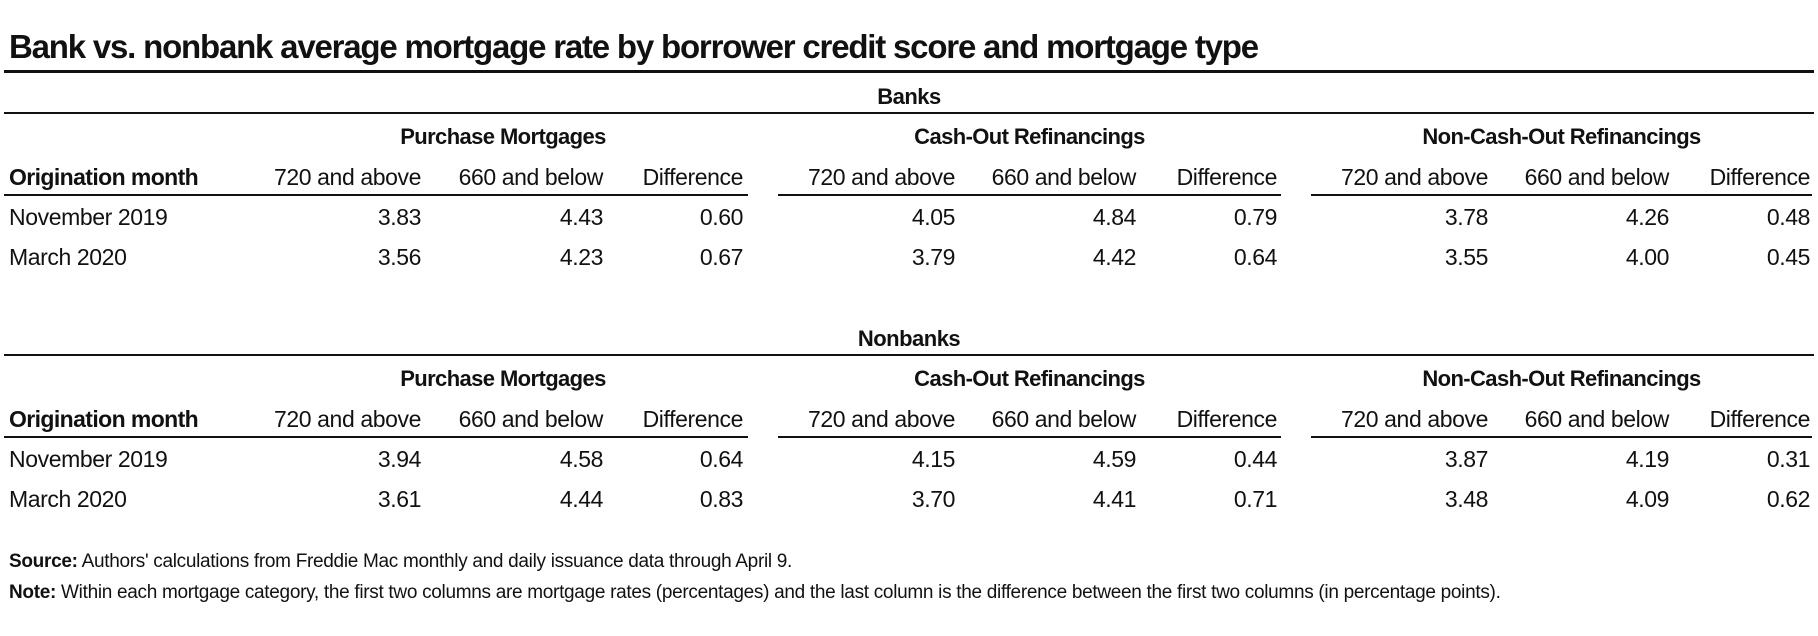  What do you see at coordinates (1114, 217) in the screenshot?
I see `table-cell: 4.84` at bounding box center [1114, 217].